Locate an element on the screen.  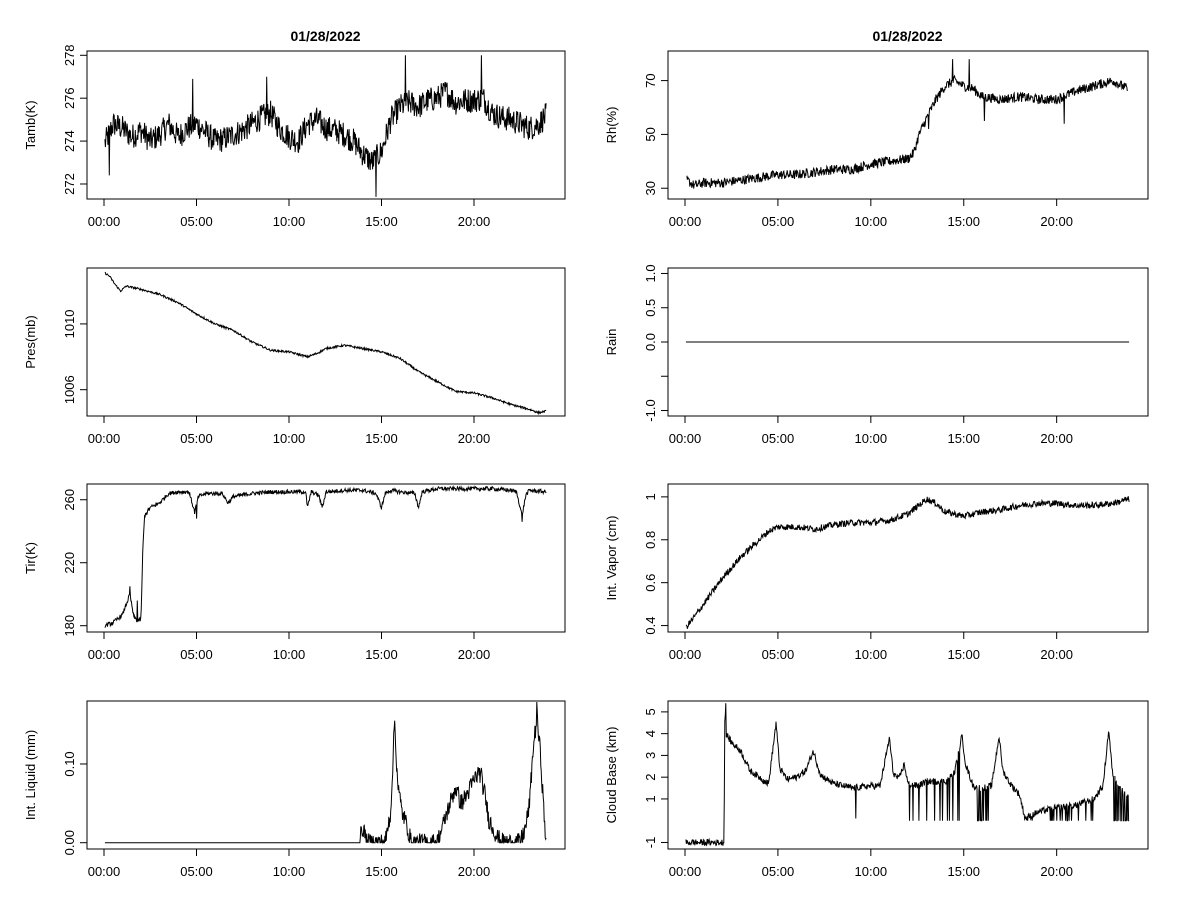
y-tick-label: 4 is located at coordinates (650, 733).